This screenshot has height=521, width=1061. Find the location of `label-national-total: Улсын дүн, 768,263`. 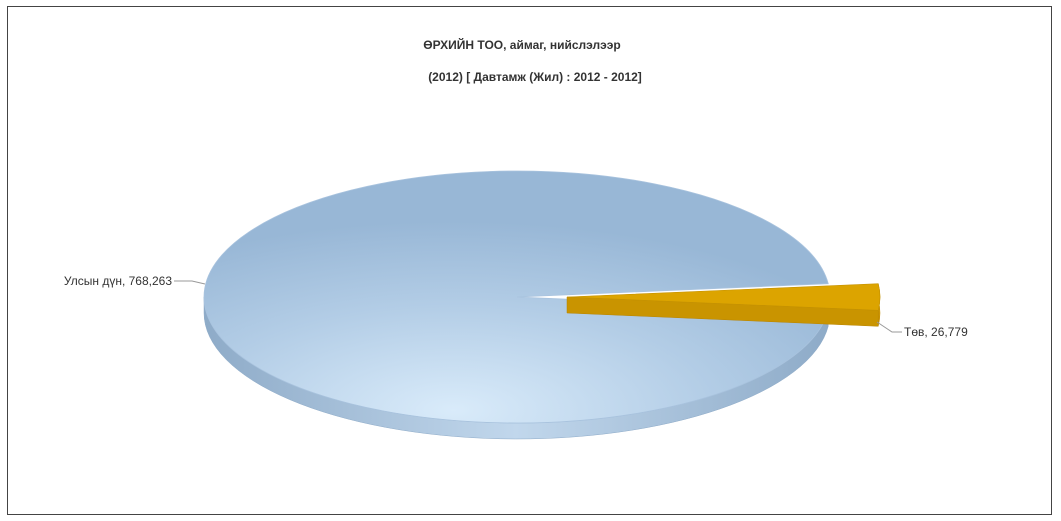

label-national-total: Улсын дүн, 768,263 is located at coordinates (135, 281).